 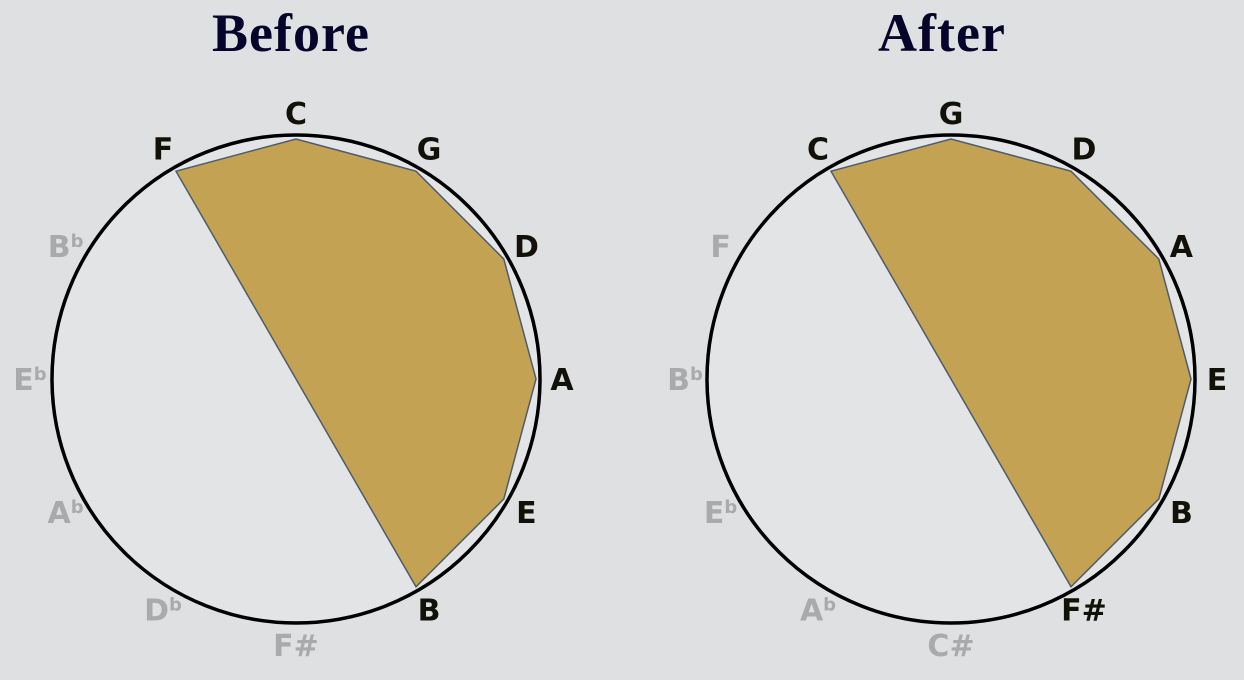 I want to click on note-label: C#, so click(x=950, y=646).